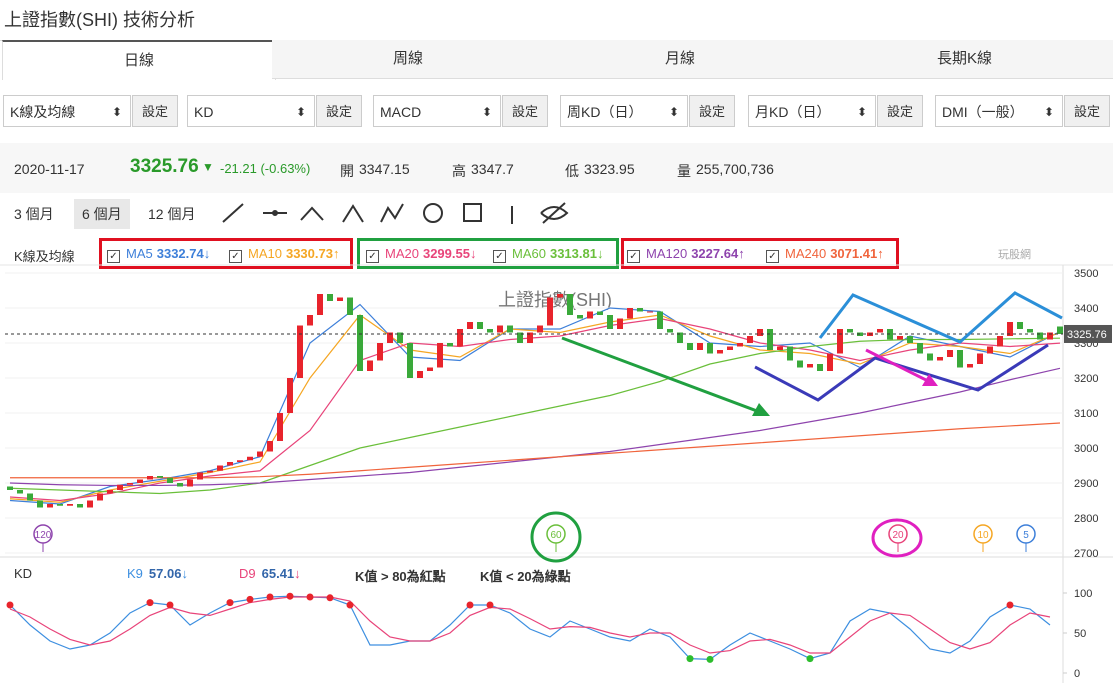 The height and width of the screenshot is (683, 1118). I want to click on ma-legend-item: ✓ MA20 3299.55↓, so click(421, 254).